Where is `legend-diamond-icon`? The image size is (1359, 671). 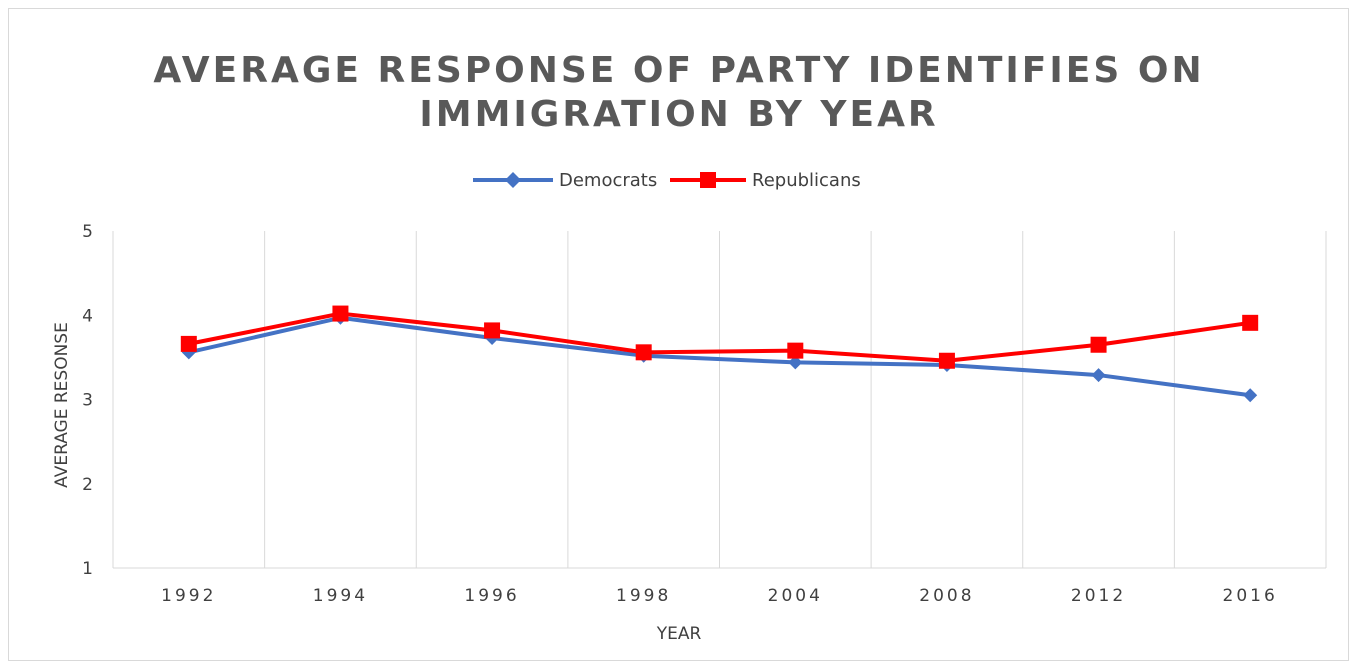 legend-diamond-icon is located at coordinates (513, 180).